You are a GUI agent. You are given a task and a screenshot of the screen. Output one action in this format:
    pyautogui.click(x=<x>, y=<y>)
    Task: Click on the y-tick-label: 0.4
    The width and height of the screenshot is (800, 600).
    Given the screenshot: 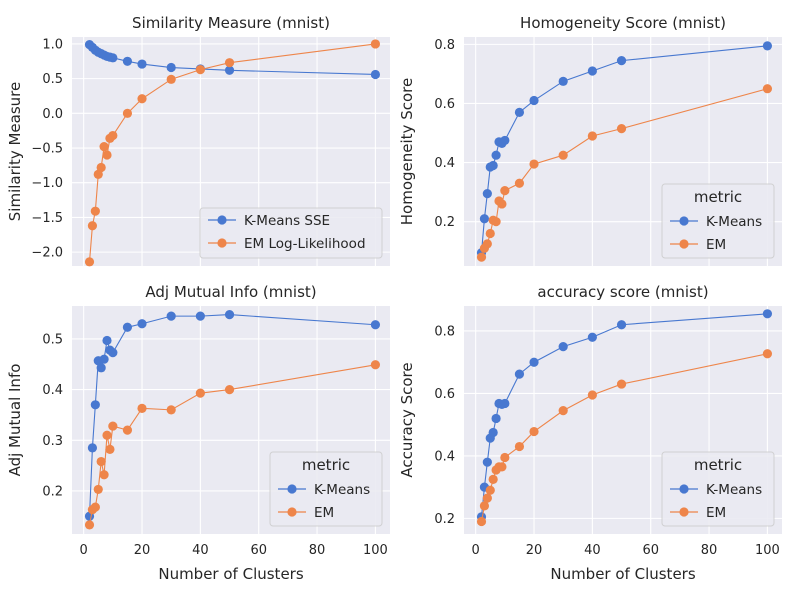 What is the action you would take?
    pyautogui.click(x=52, y=390)
    